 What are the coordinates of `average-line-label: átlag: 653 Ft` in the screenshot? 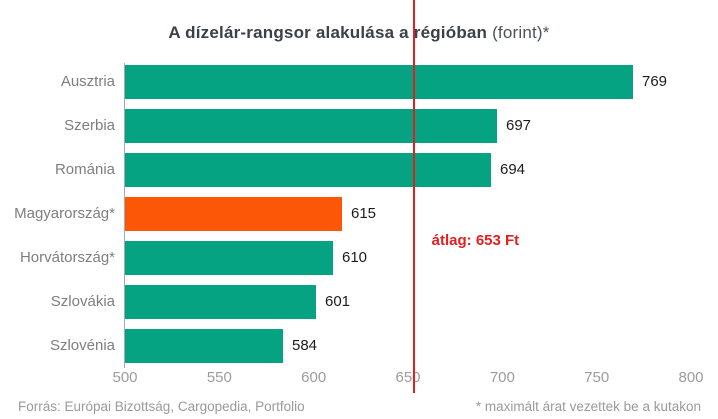 It's located at (475, 240).